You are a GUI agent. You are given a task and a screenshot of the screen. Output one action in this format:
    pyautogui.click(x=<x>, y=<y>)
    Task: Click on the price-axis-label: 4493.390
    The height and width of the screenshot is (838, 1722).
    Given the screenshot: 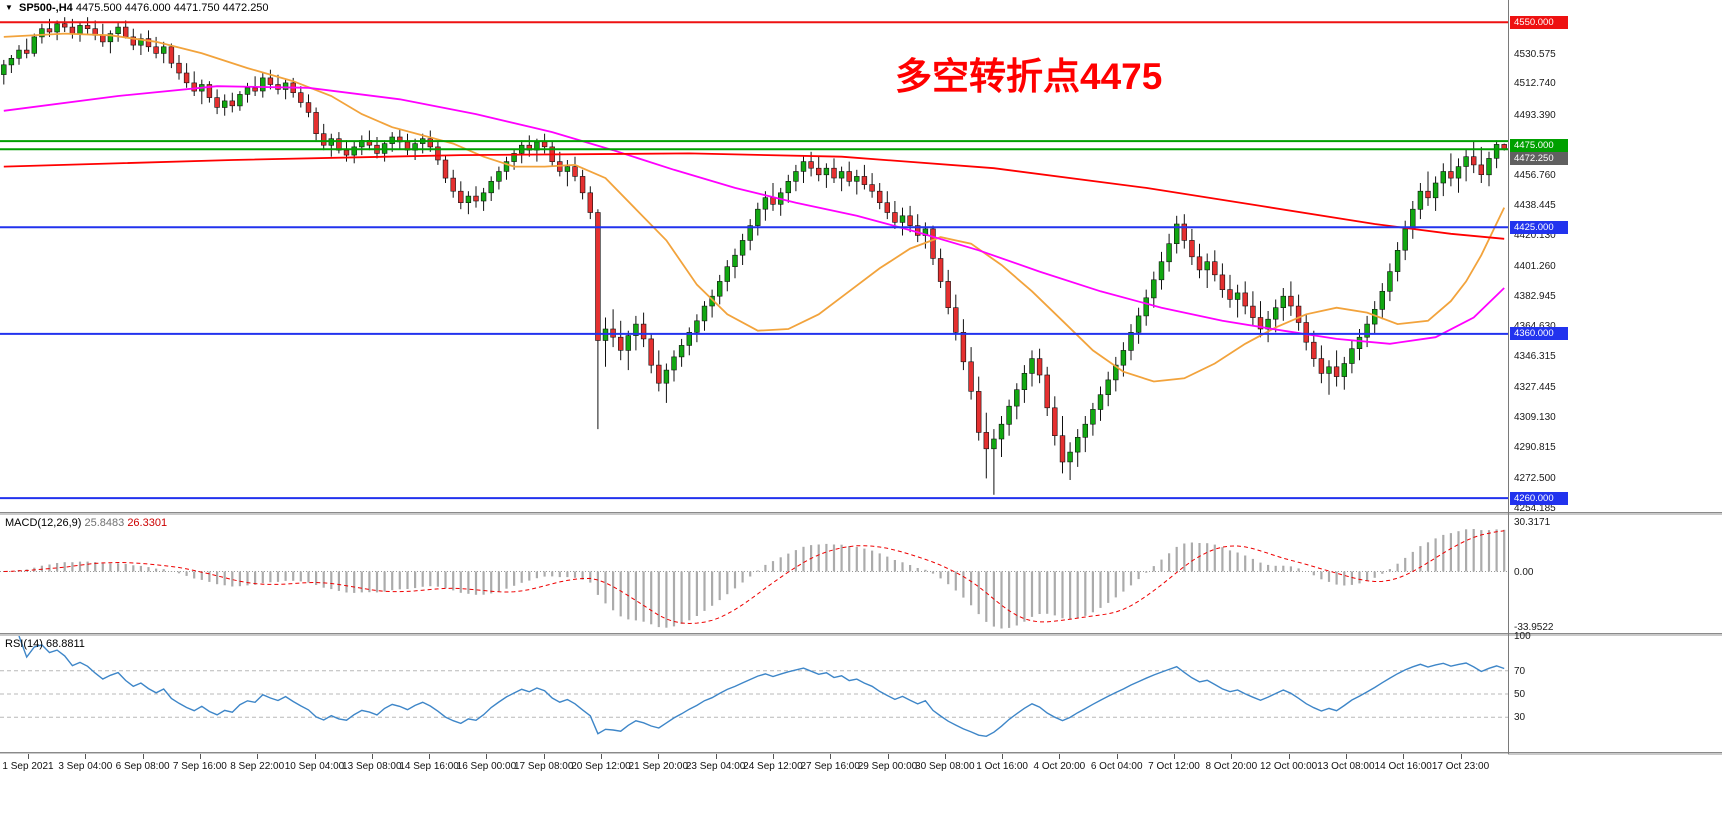 What is the action you would take?
    pyautogui.click(x=1535, y=115)
    